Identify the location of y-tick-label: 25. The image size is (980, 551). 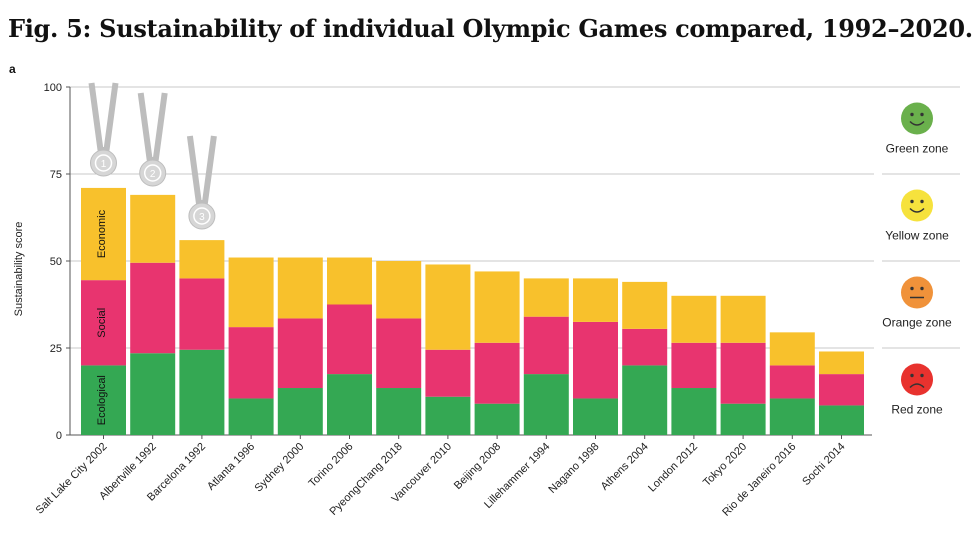
(56, 349).